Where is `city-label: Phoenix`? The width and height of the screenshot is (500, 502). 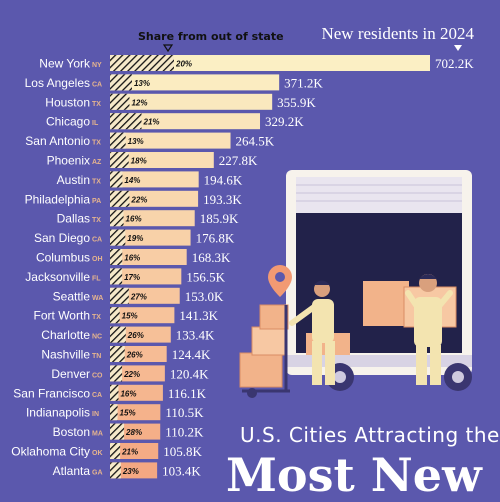
city-label: Phoenix is located at coordinates (68, 161).